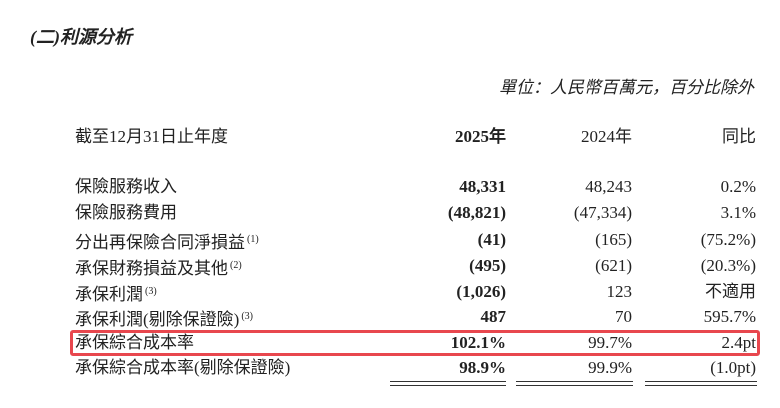  I want to click on cell: 98.9%, so click(482, 367).